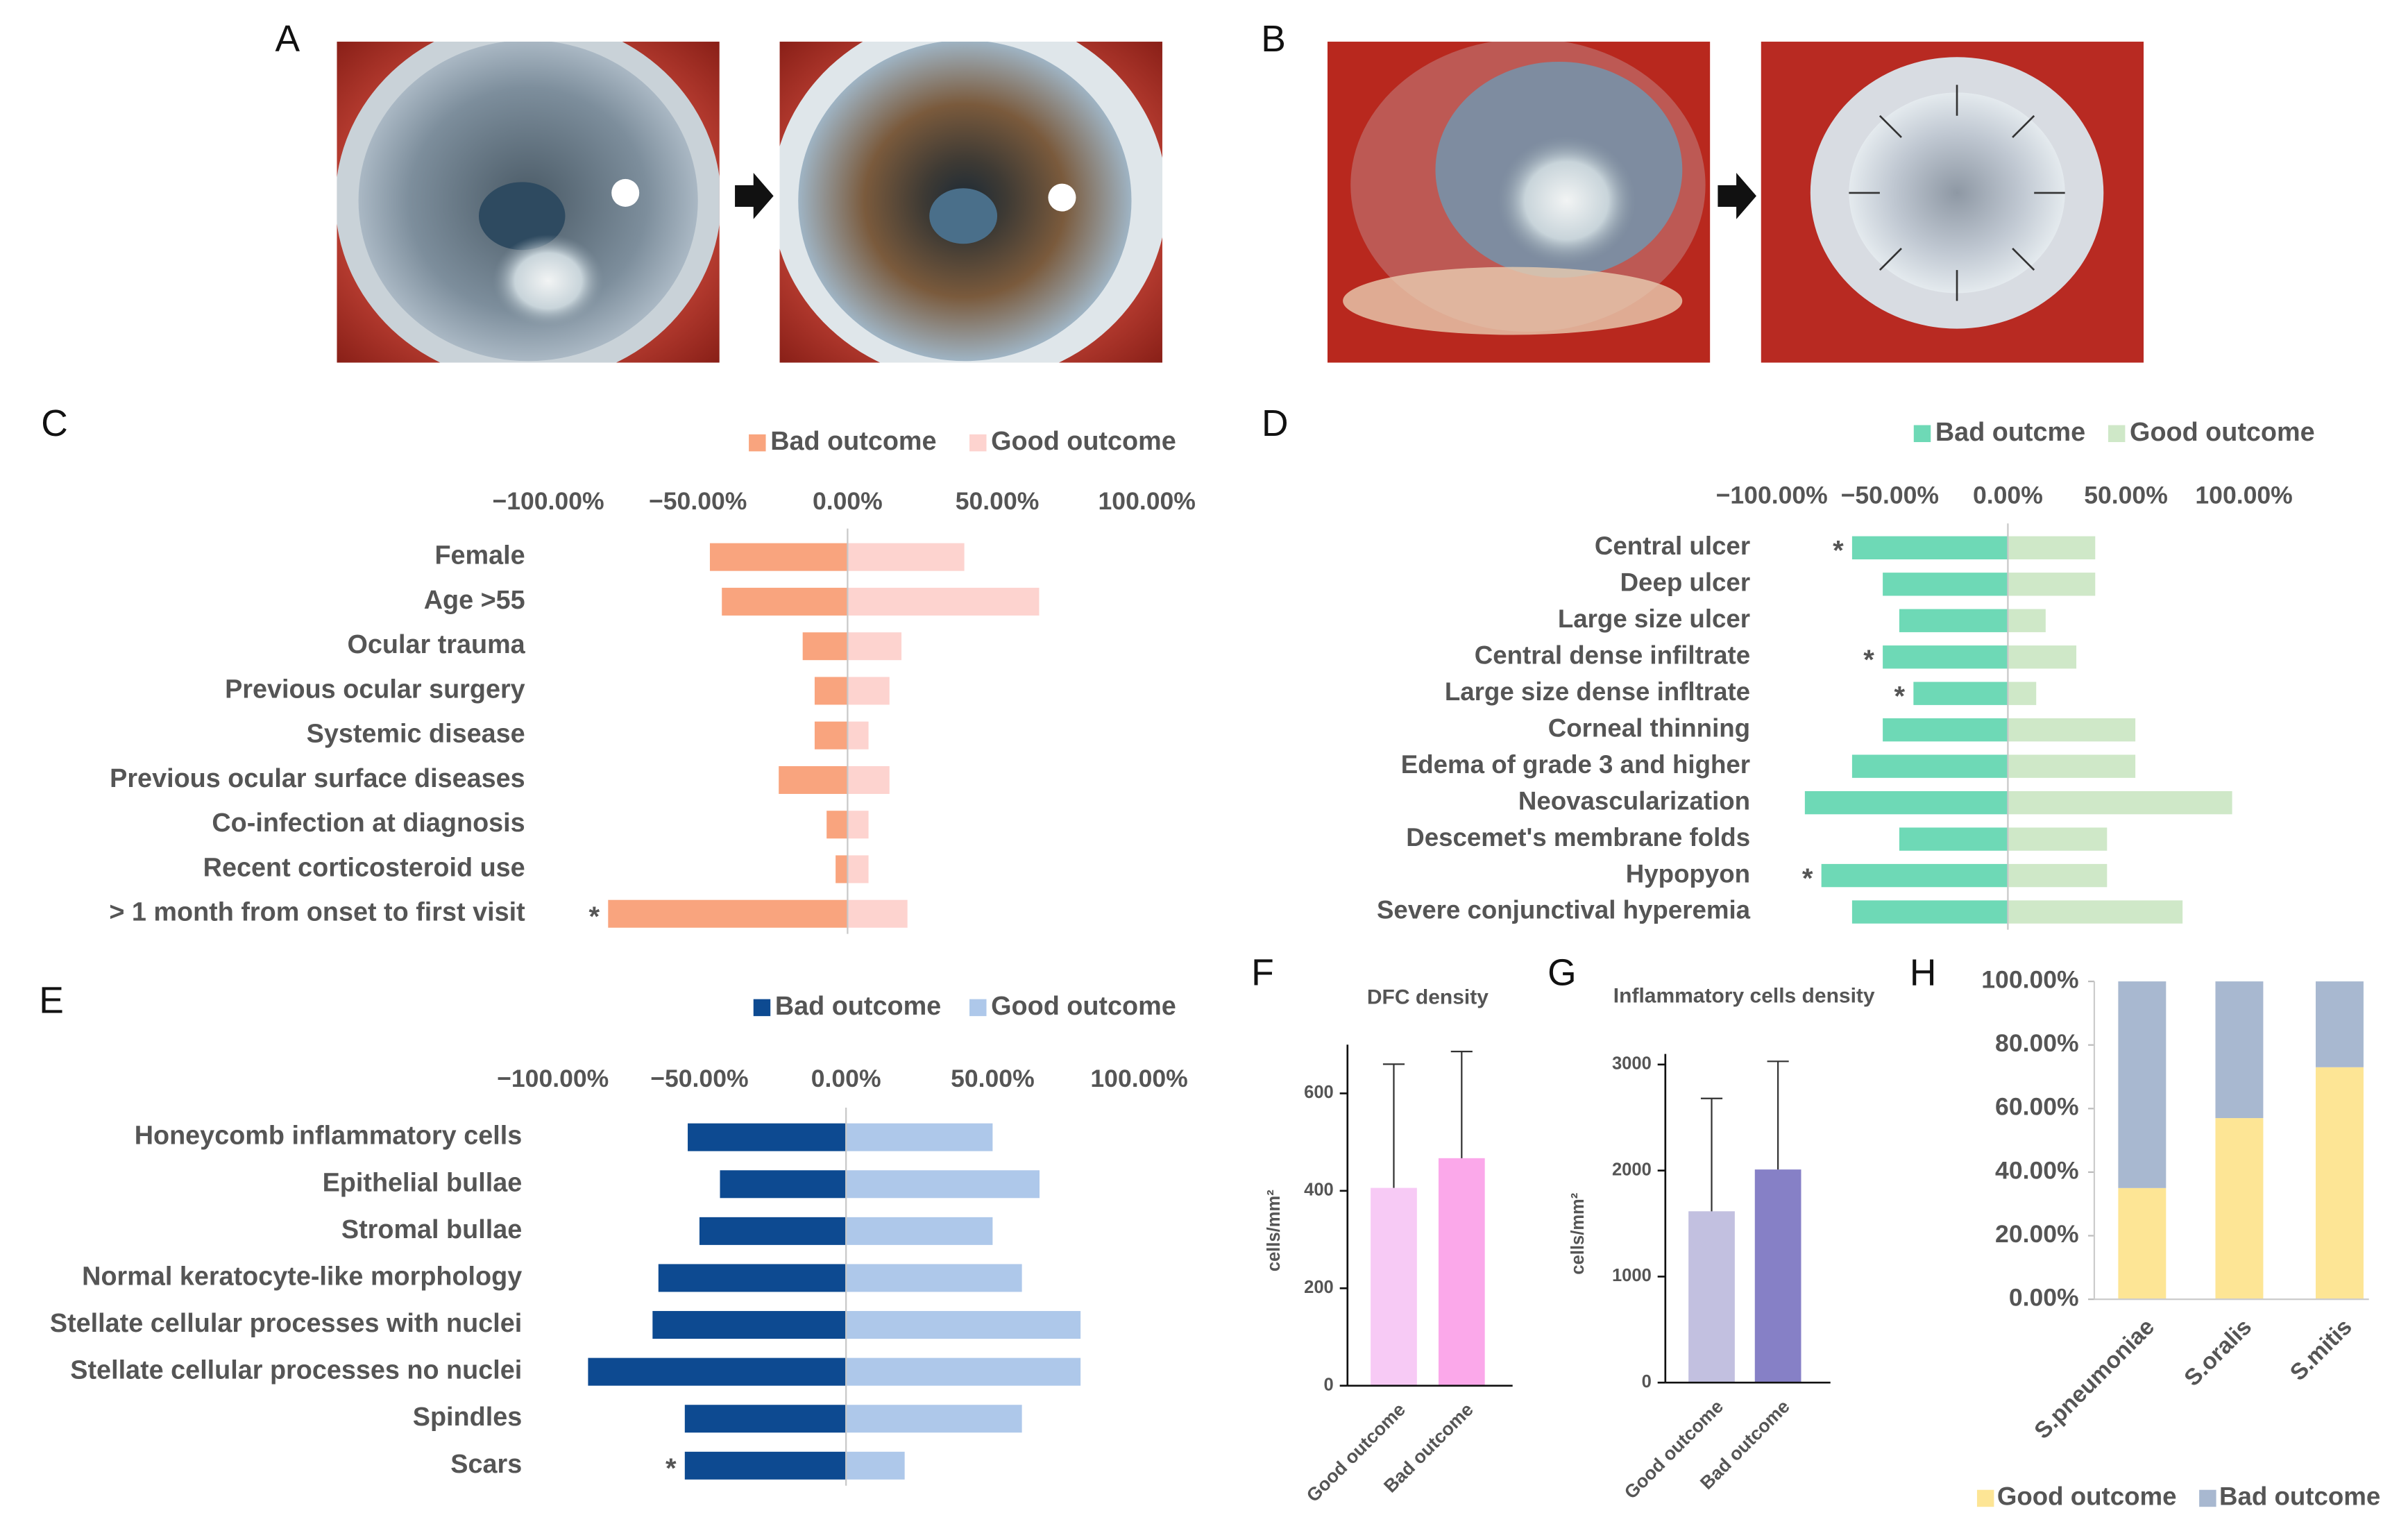  Describe the element at coordinates (1649, 728) in the screenshot. I see `category-label: Corneal thinning` at that location.